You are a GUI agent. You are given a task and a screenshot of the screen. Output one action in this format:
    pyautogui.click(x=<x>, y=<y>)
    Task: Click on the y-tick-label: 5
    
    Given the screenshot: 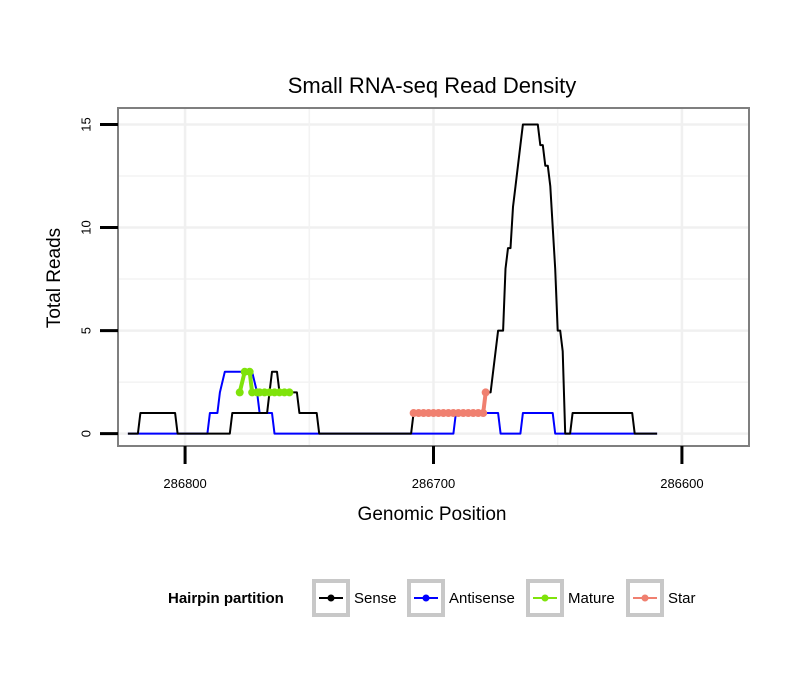 What is the action you would take?
    pyautogui.click(x=86, y=330)
    